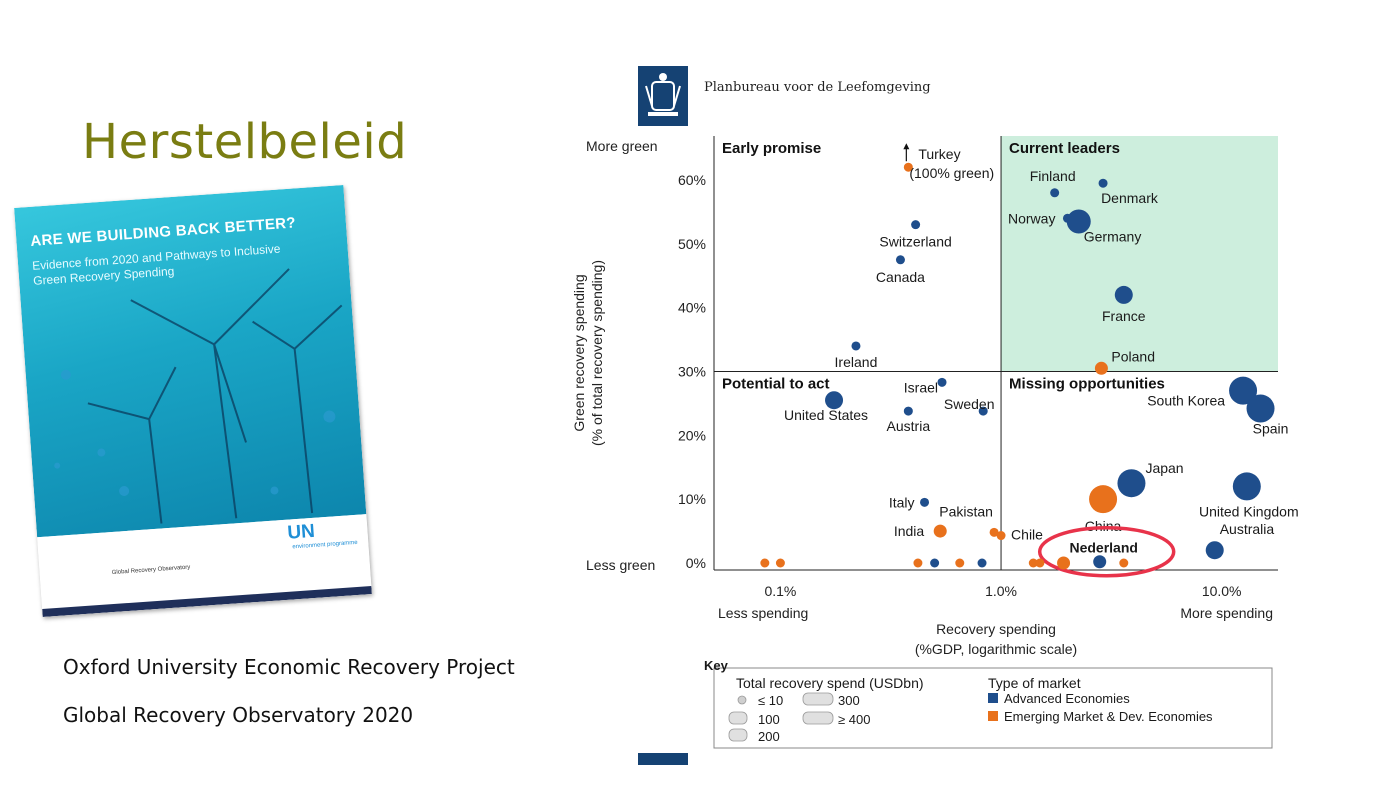 This screenshot has height=793, width=1374. Describe the element at coordinates (1164, 468) in the screenshot. I see `point-label: Japan` at that location.